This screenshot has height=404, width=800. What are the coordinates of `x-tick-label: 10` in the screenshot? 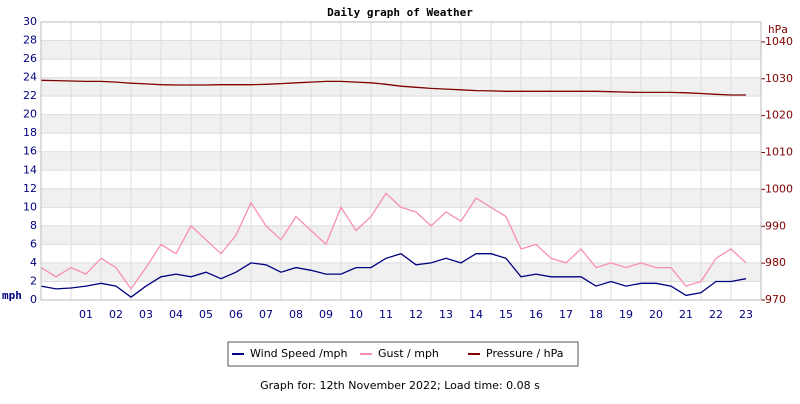 It's located at (356, 314).